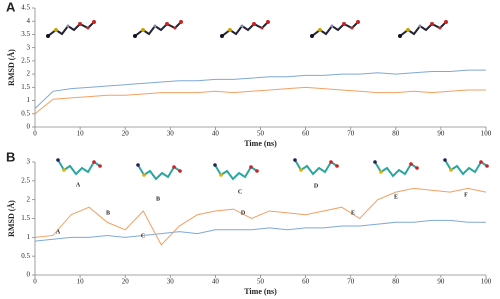  Describe the element at coordinates (29, 21) in the screenshot. I see `y-tick-label: 4` at that location.